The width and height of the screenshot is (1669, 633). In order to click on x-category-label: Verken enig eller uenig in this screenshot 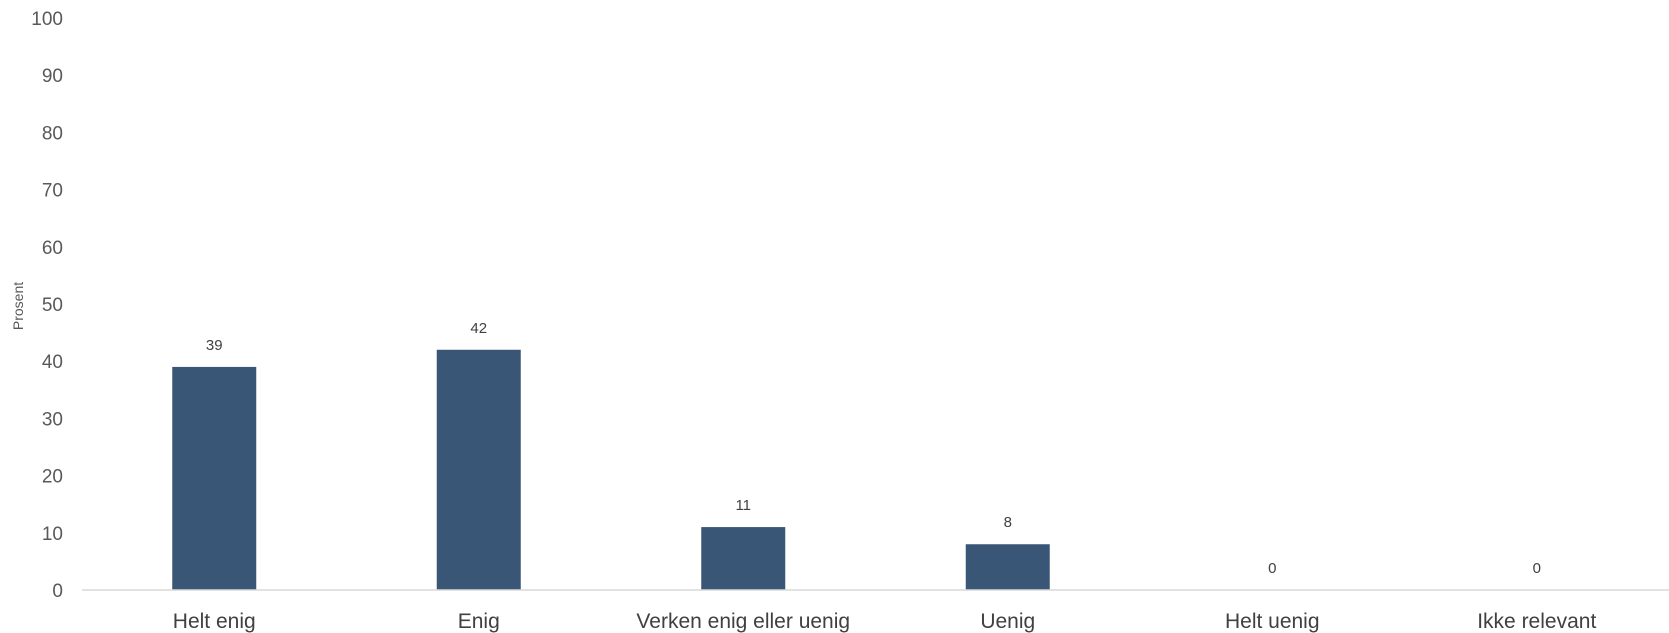, I will do `click(743, 621)`.